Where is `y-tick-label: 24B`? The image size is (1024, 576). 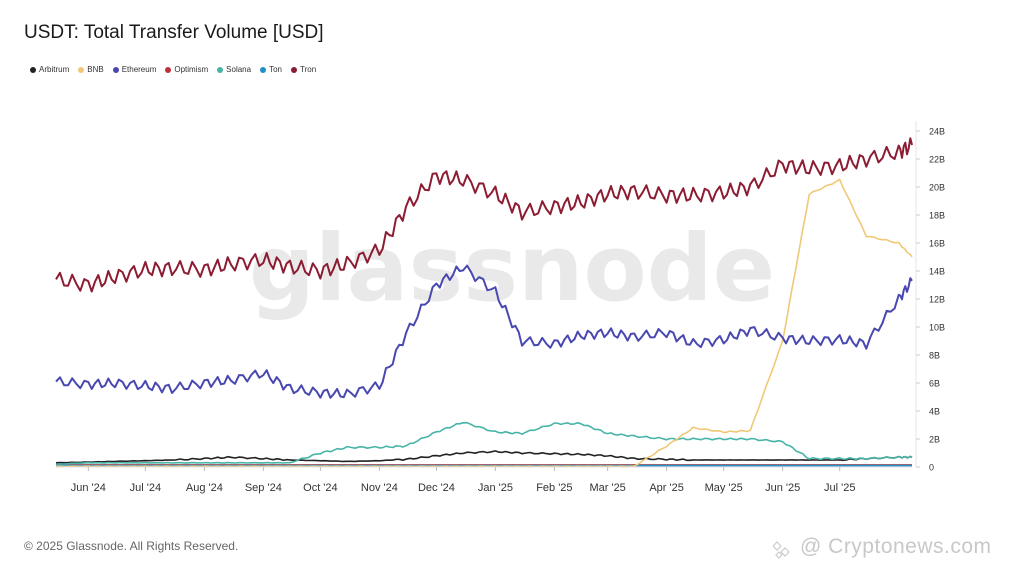
y-tick-label: 24B is located at coordinates (937, 132).